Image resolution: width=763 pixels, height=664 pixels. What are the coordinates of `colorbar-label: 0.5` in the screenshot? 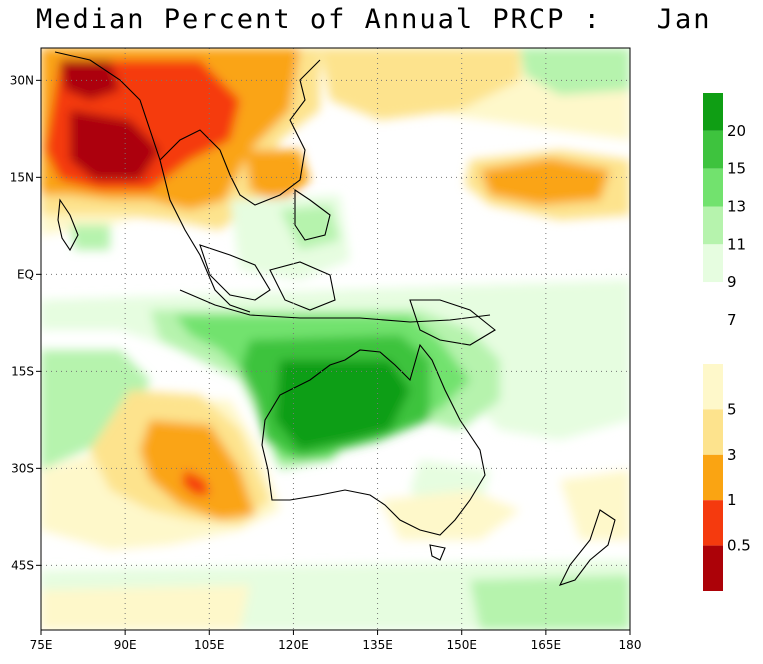 It's located at (739, 546).